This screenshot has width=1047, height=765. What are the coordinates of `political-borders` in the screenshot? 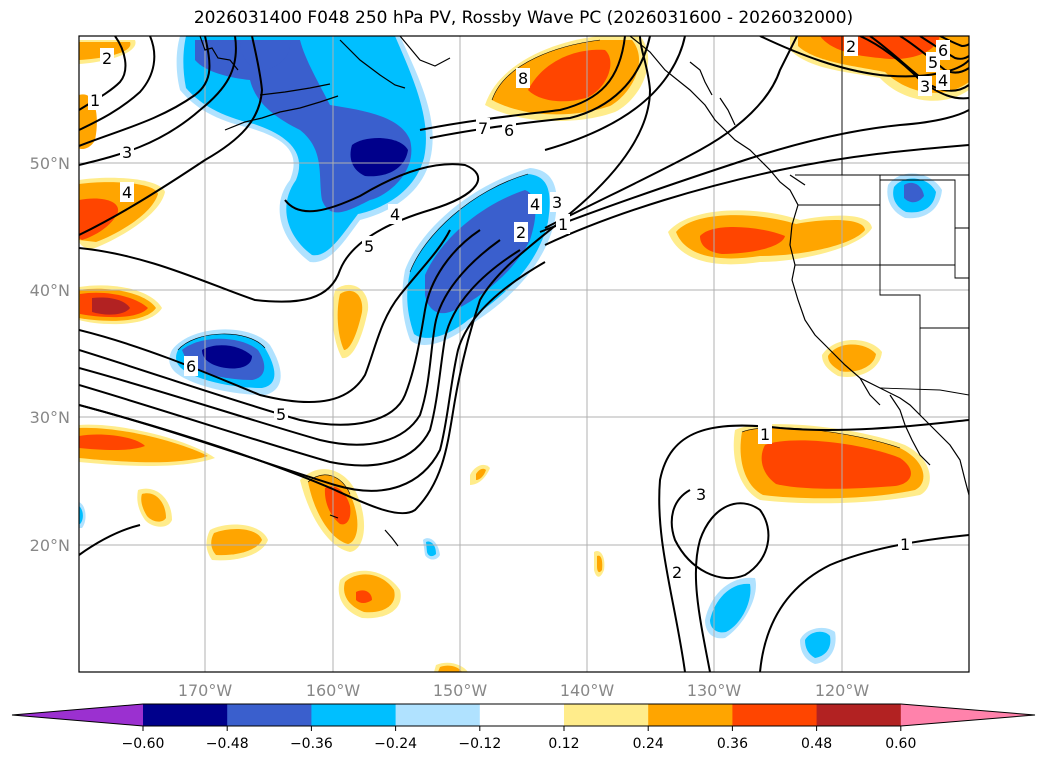 It's located at (882, 225).